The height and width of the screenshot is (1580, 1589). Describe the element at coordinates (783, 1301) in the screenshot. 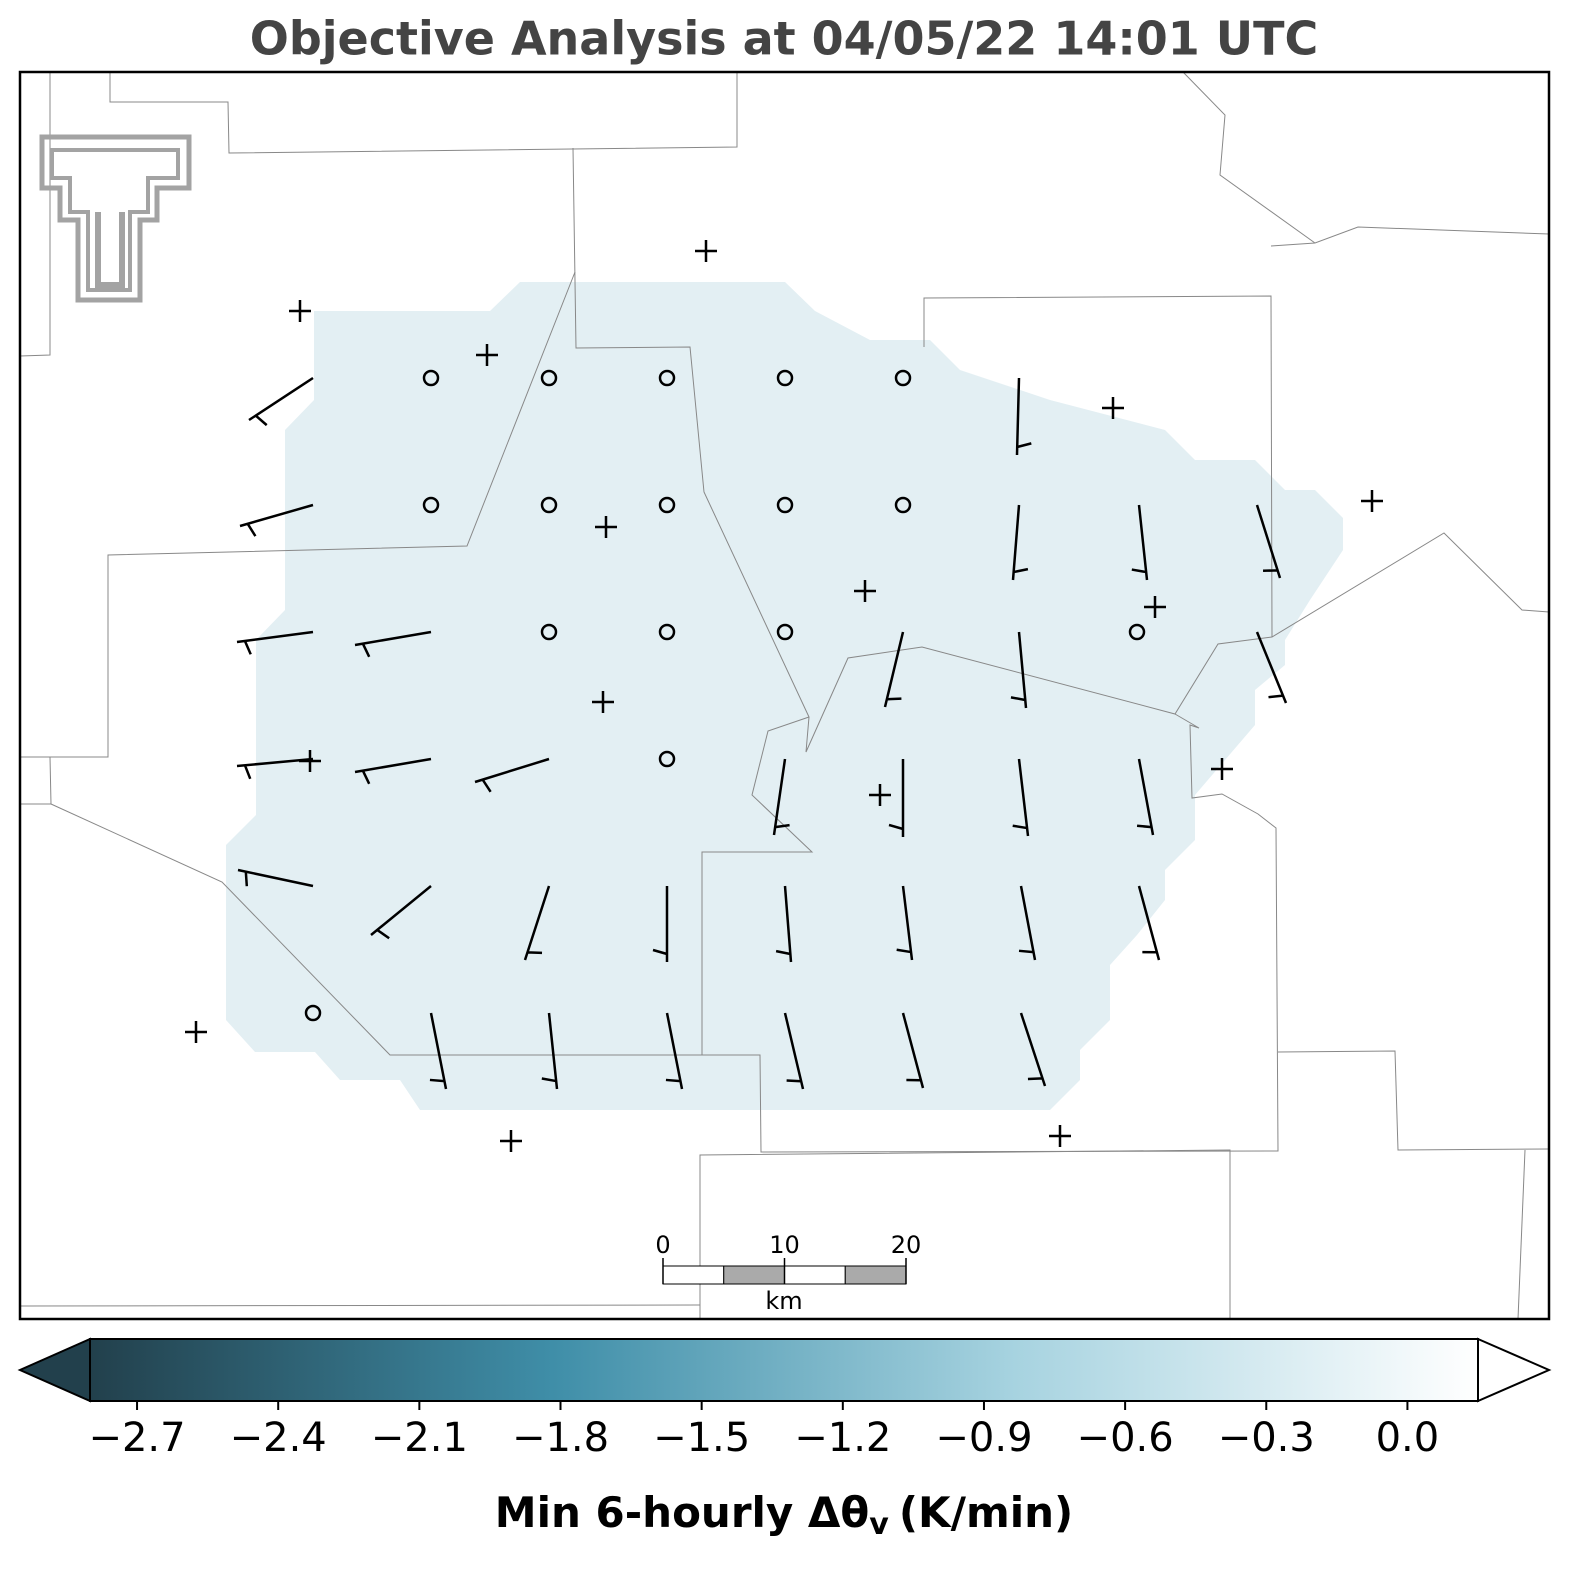

I see `scale-unit: km` at that location.